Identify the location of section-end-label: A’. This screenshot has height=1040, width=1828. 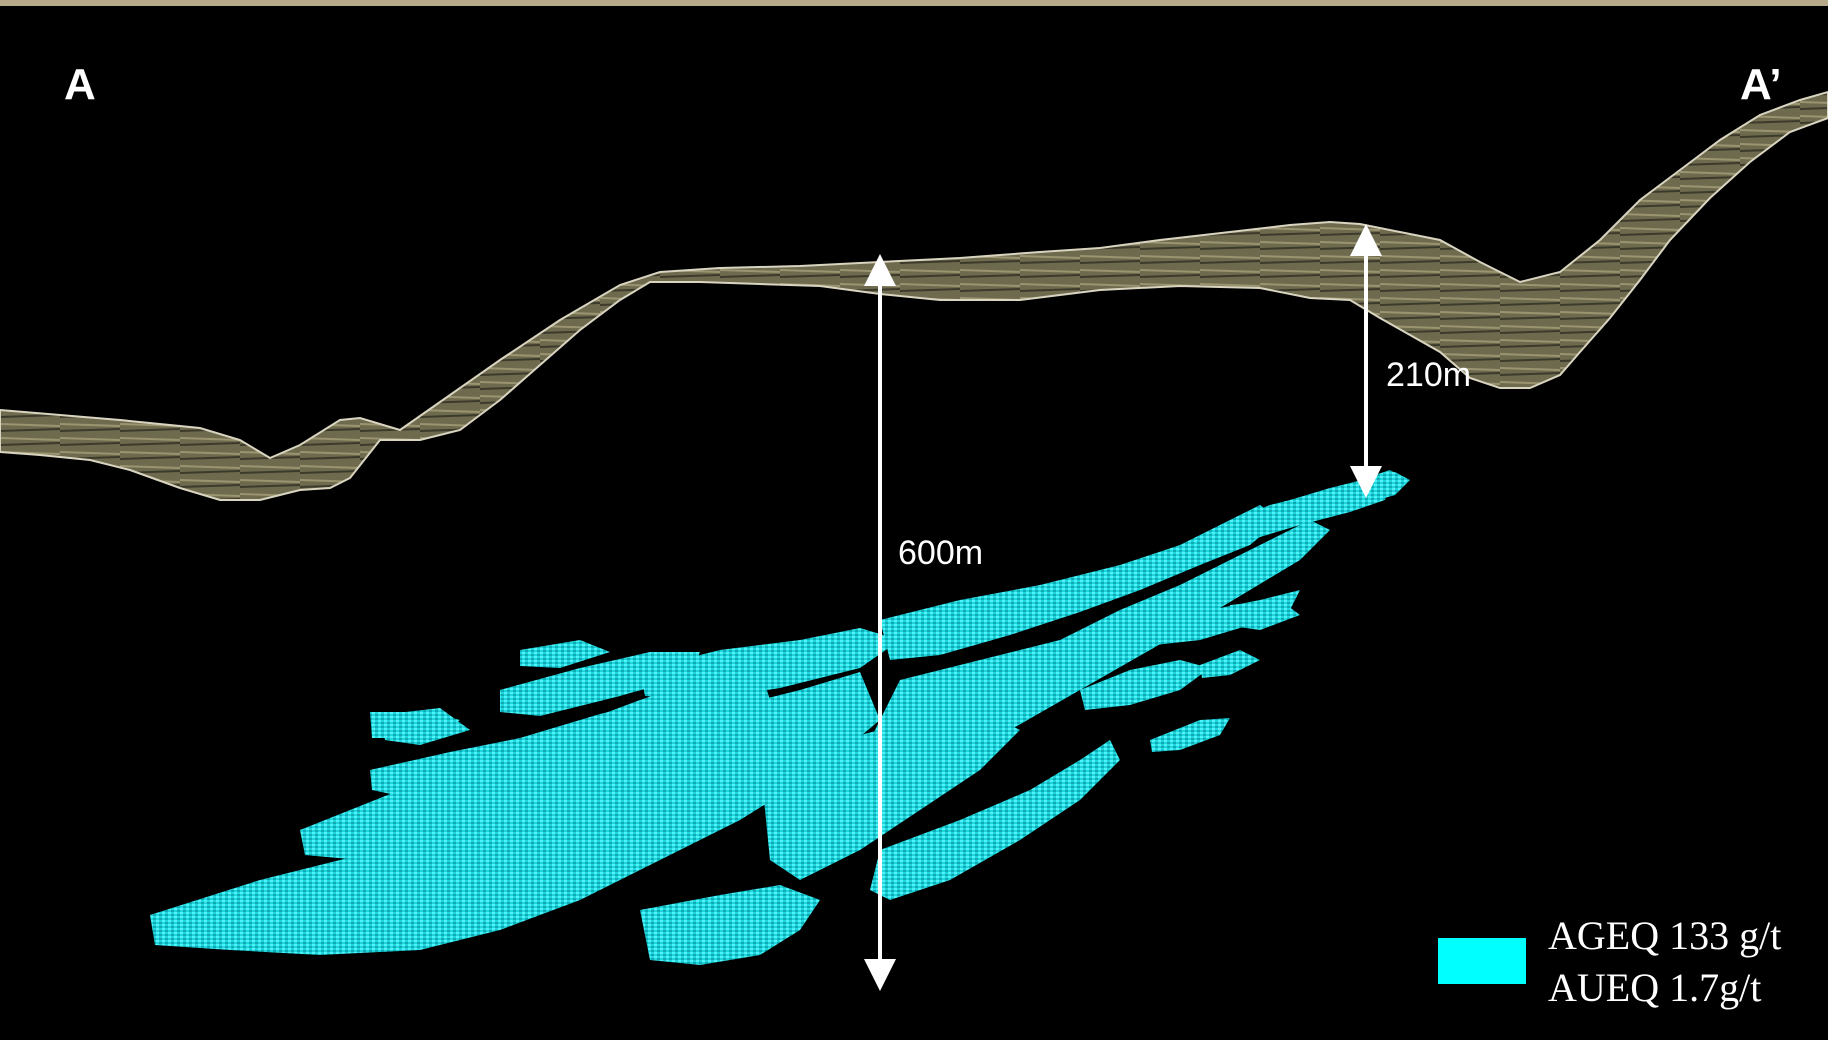
(1761, 84).